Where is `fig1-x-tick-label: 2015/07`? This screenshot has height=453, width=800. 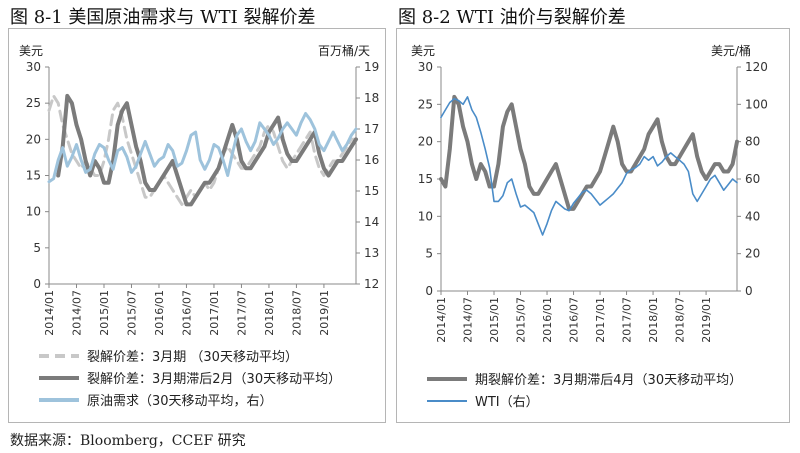 fig1-x-tick-label: 2015/07 is located at coordinates (131, 313).